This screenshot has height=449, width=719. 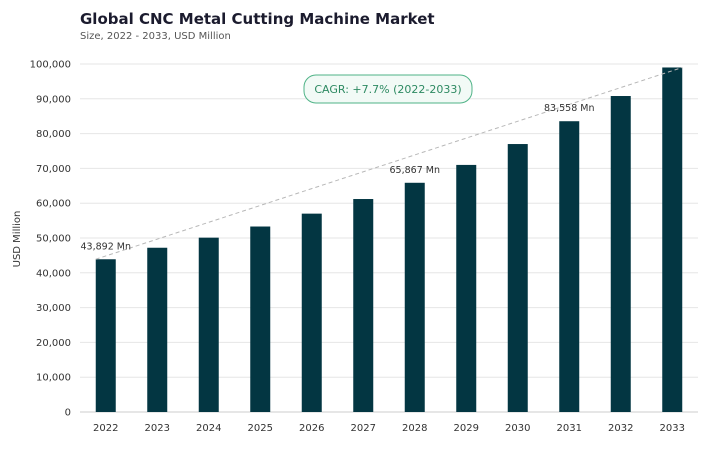 I want to click on bar-2023, so click(x=157, y=329).